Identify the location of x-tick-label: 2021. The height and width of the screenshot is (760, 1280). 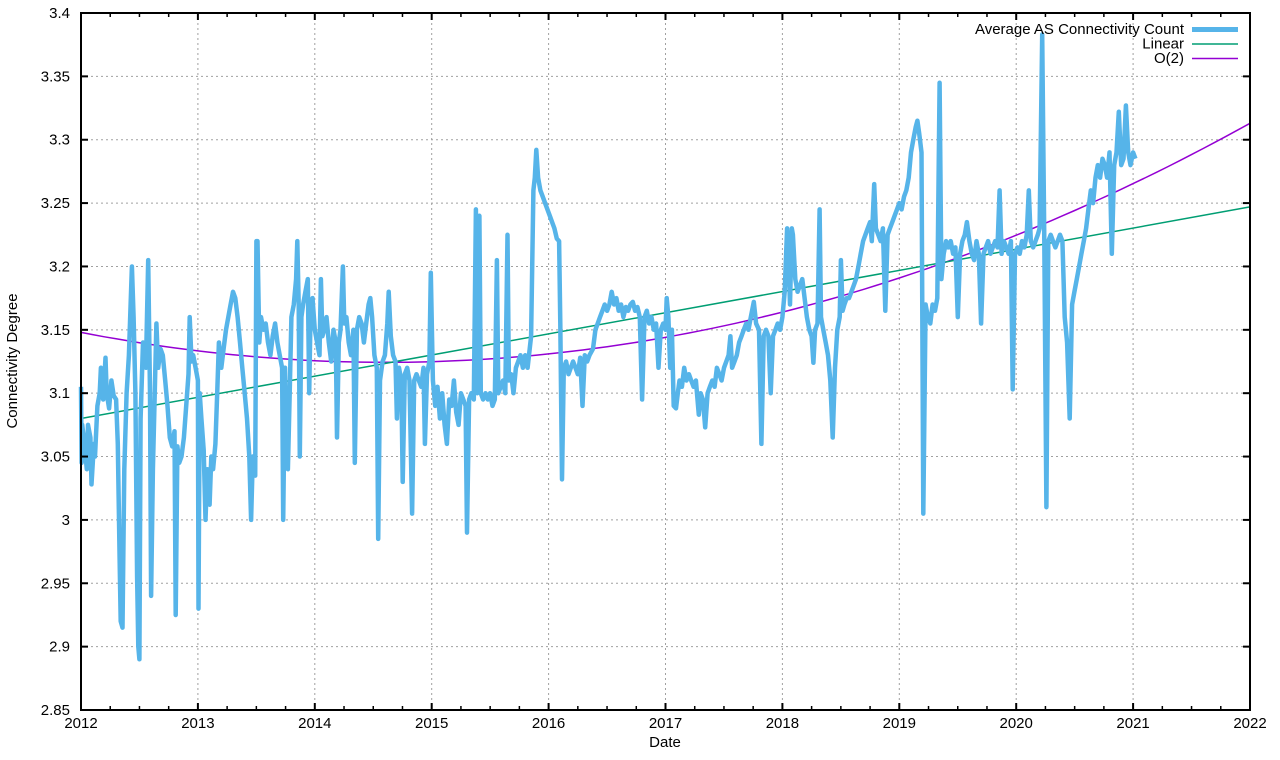
(1132, 723).